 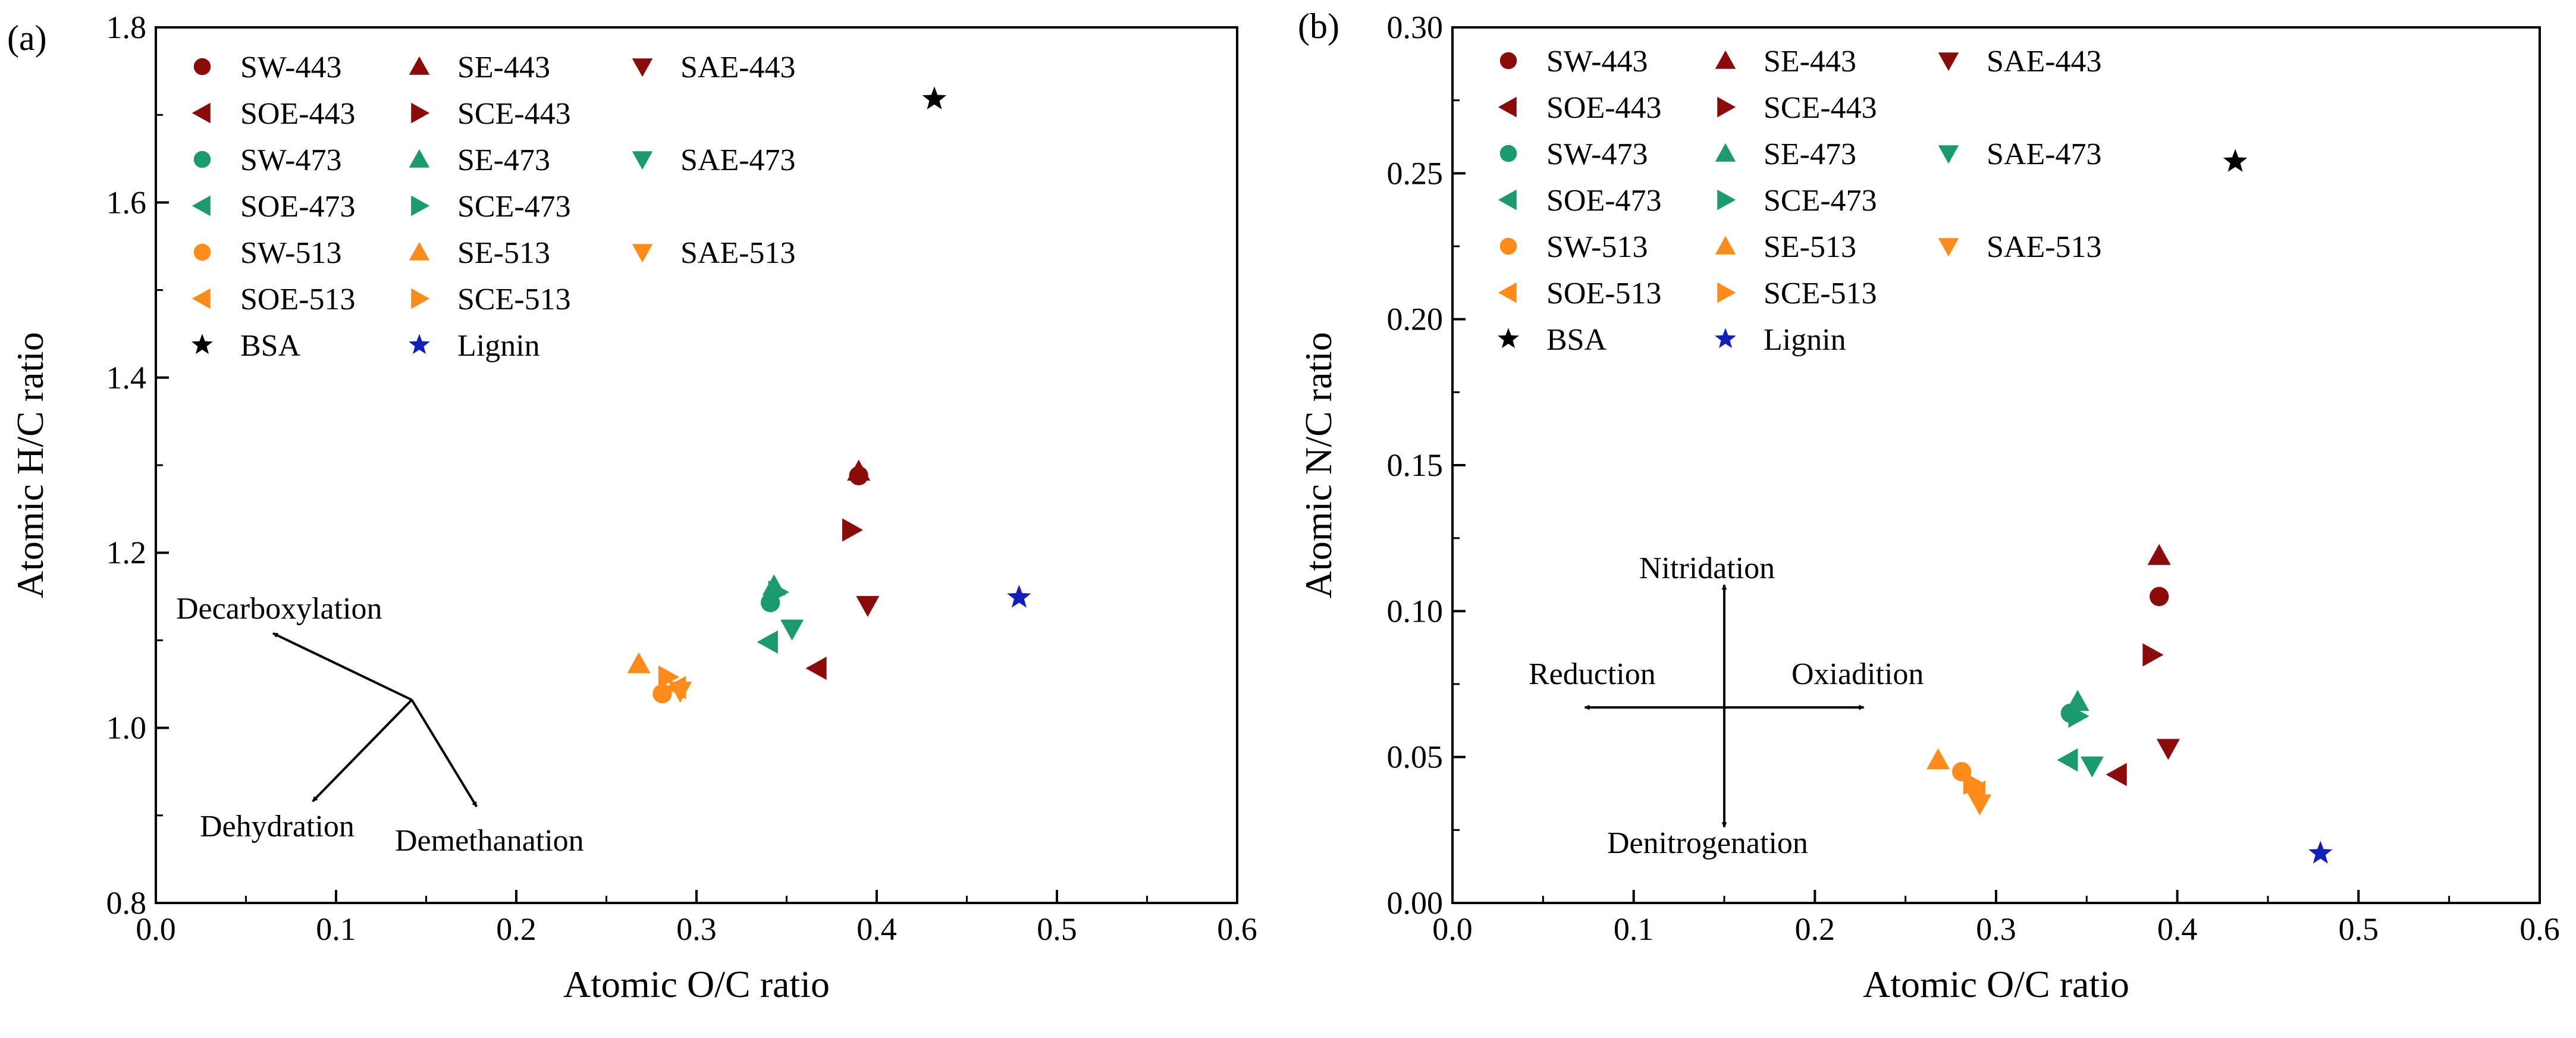 I want to click on x-tick-label: 0.1, so click(x=336, y=929).